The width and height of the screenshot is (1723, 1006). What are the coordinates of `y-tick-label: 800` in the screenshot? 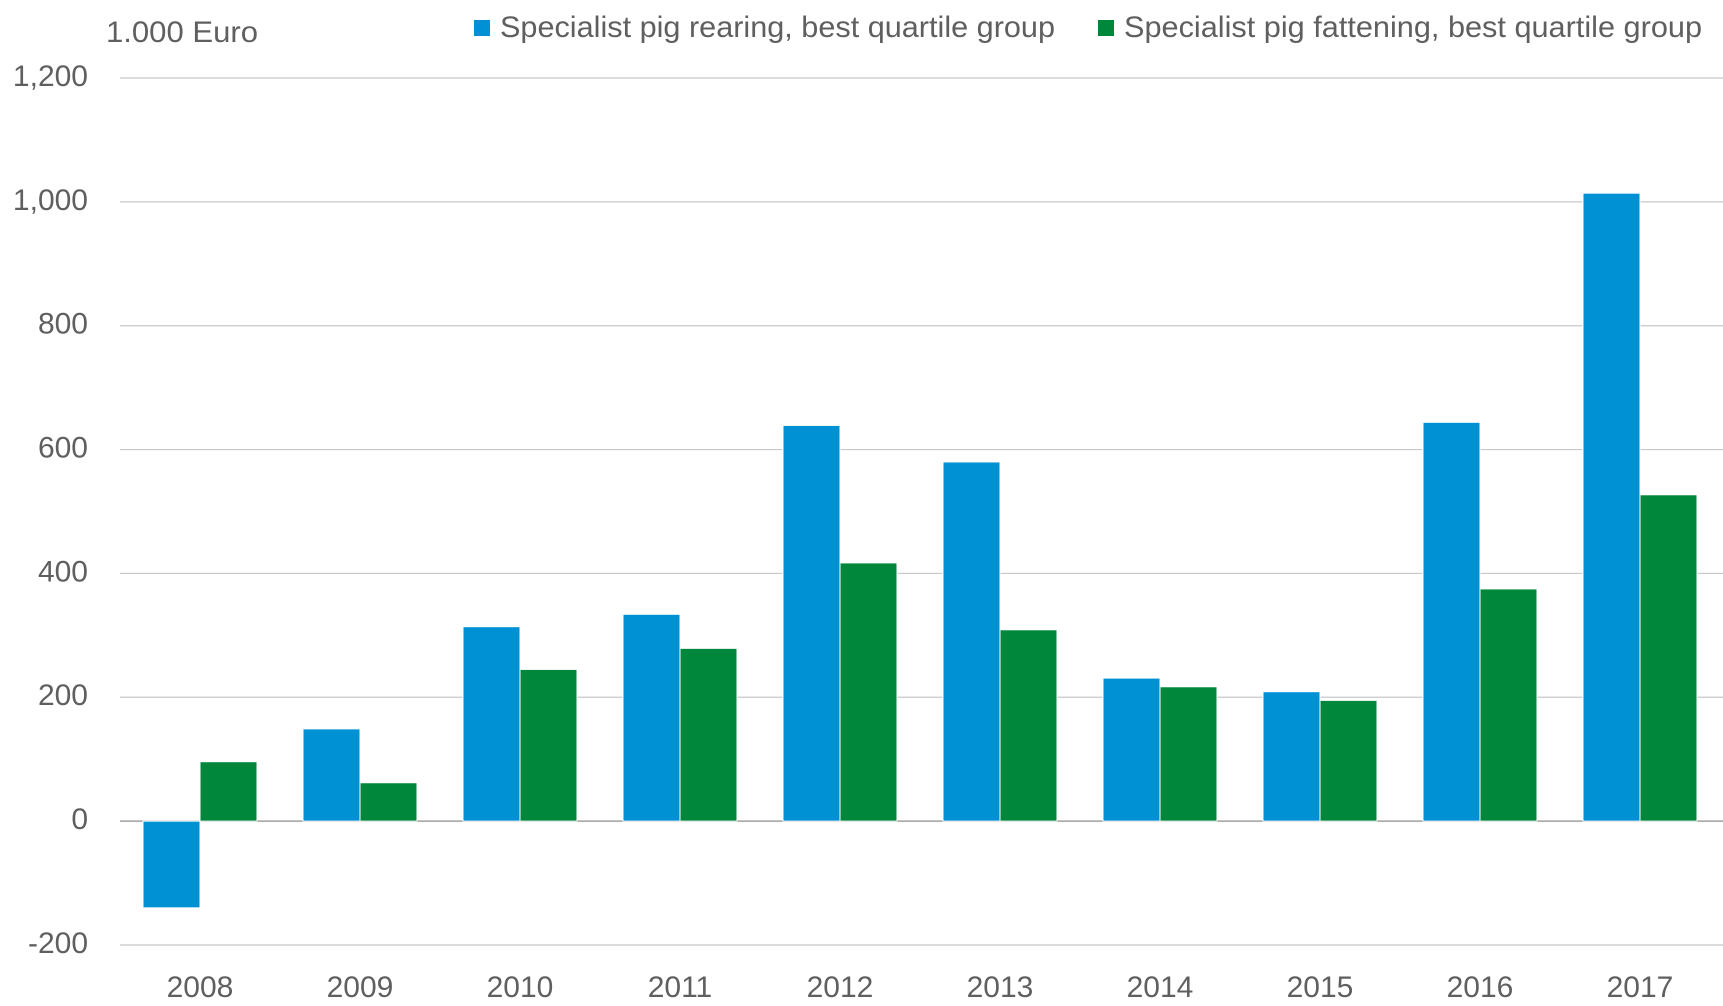 It's located at (63, 324).